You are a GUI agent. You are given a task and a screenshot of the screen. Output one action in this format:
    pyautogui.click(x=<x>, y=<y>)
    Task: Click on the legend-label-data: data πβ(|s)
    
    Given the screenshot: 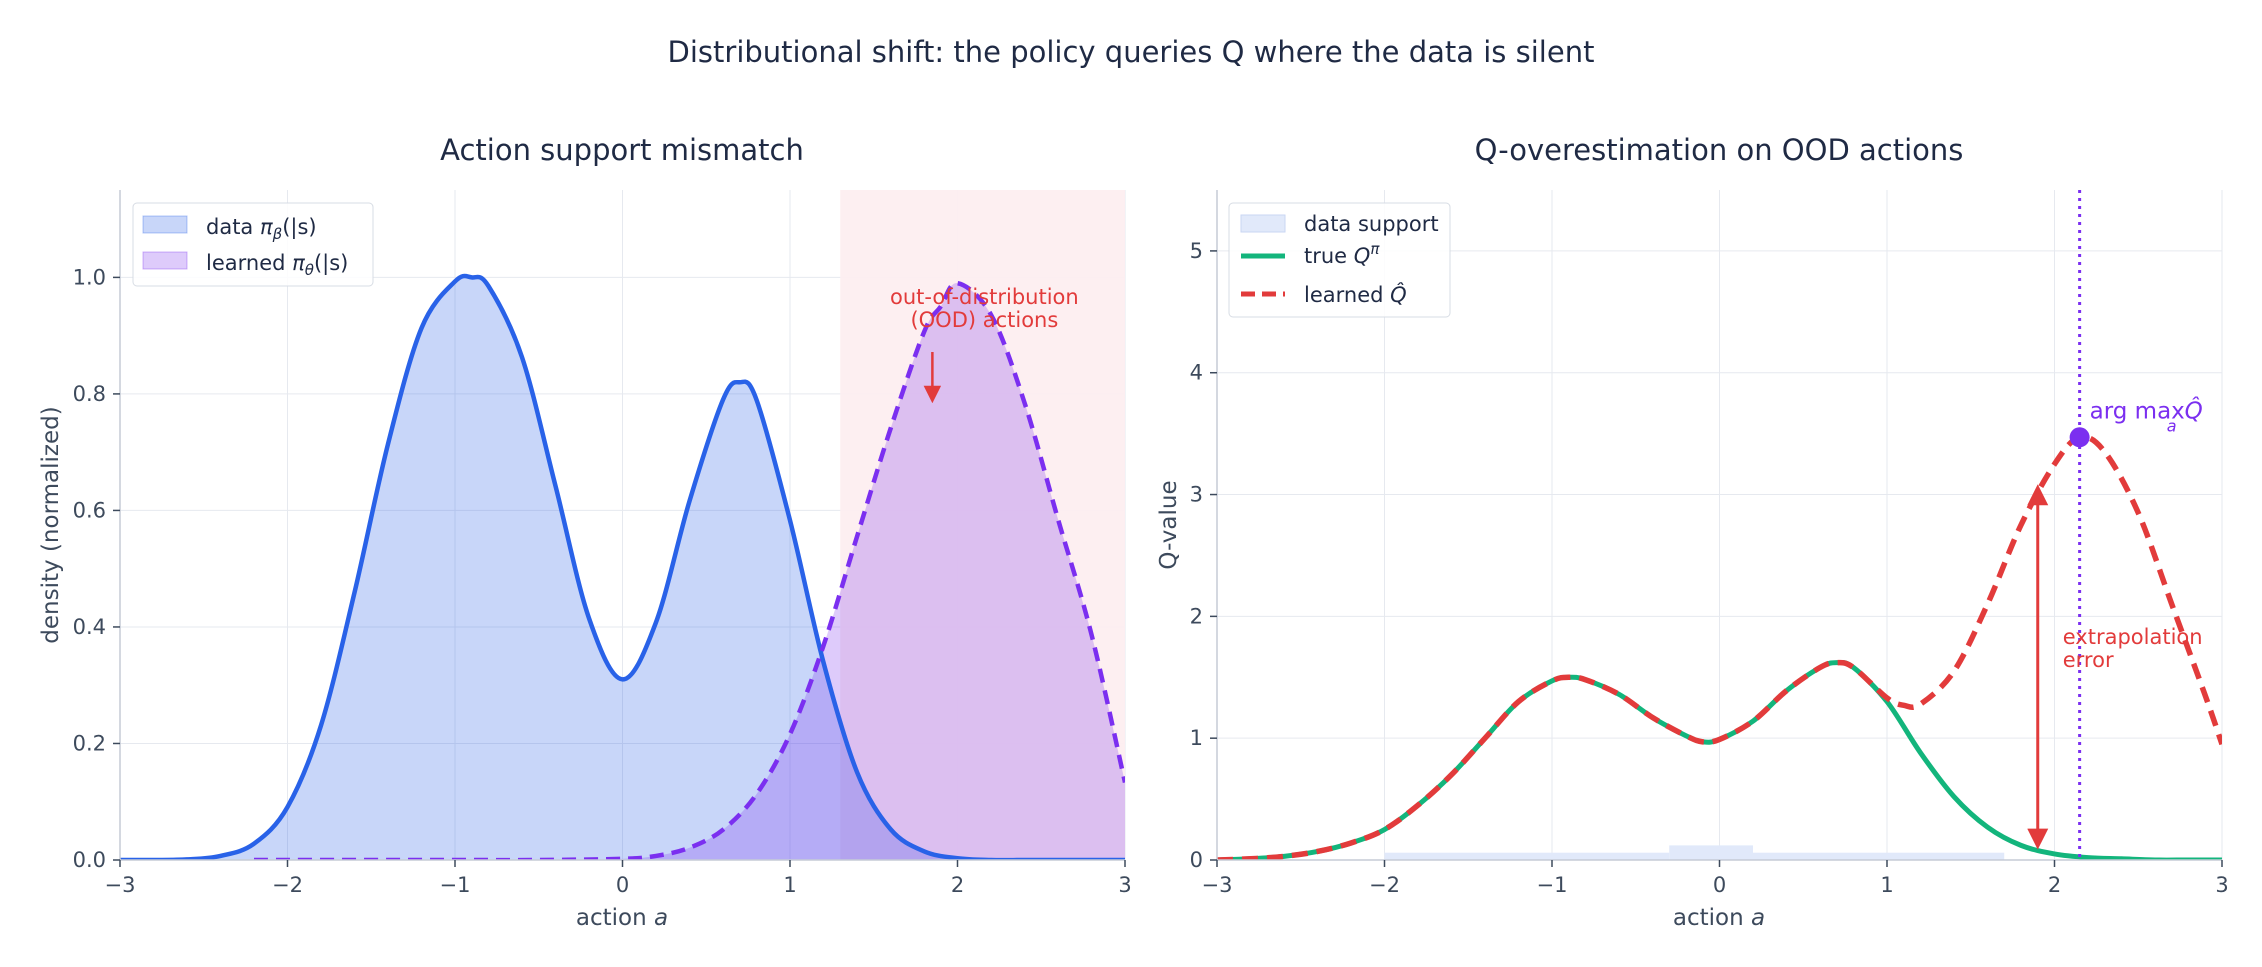 What is the action you would take?
    pyautogui.click(x=261, y=229)
    